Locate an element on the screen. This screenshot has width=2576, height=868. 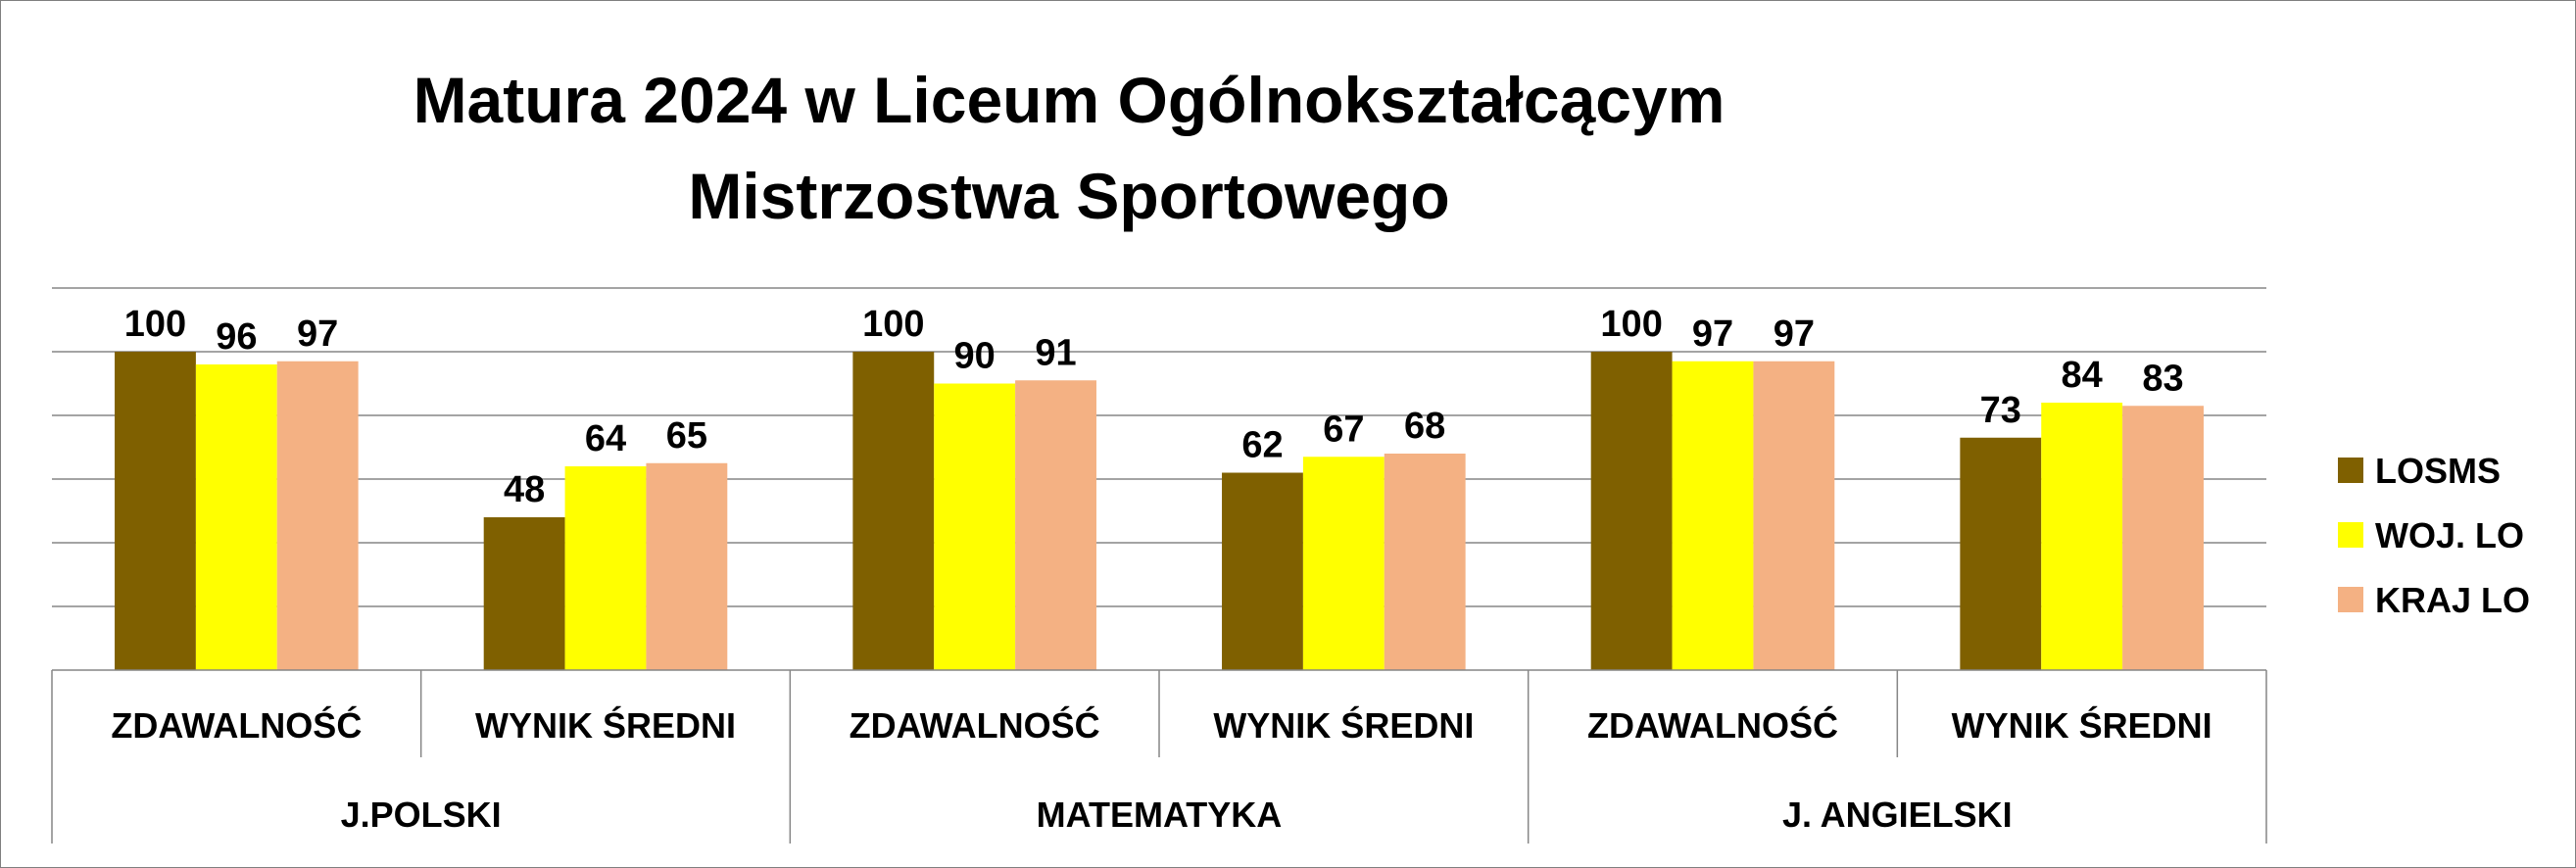
data-label: 68 is located at coordinates (1424, 426).